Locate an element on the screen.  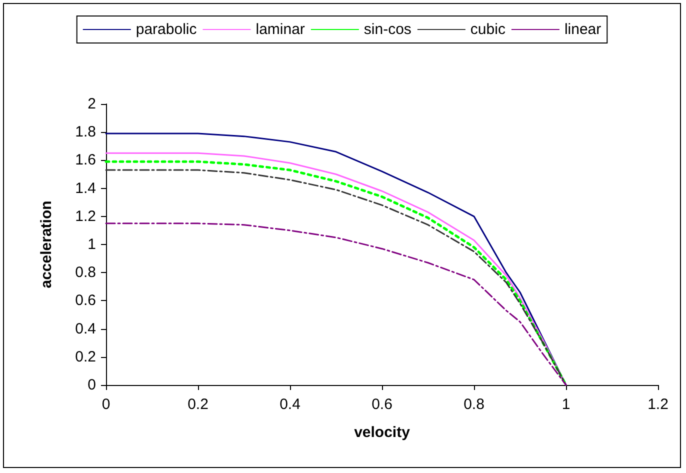
y-tick-label: 0.4 is located at coordinates (85, 329).